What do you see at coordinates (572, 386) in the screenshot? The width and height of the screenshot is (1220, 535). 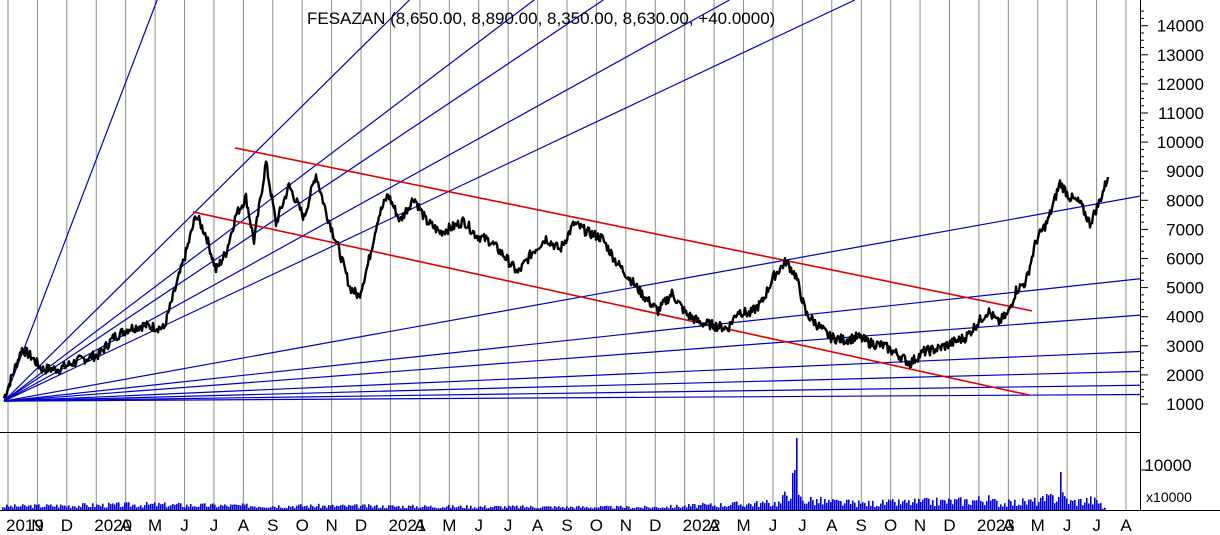 I see `fan-line` at bounding box center [572, 386].